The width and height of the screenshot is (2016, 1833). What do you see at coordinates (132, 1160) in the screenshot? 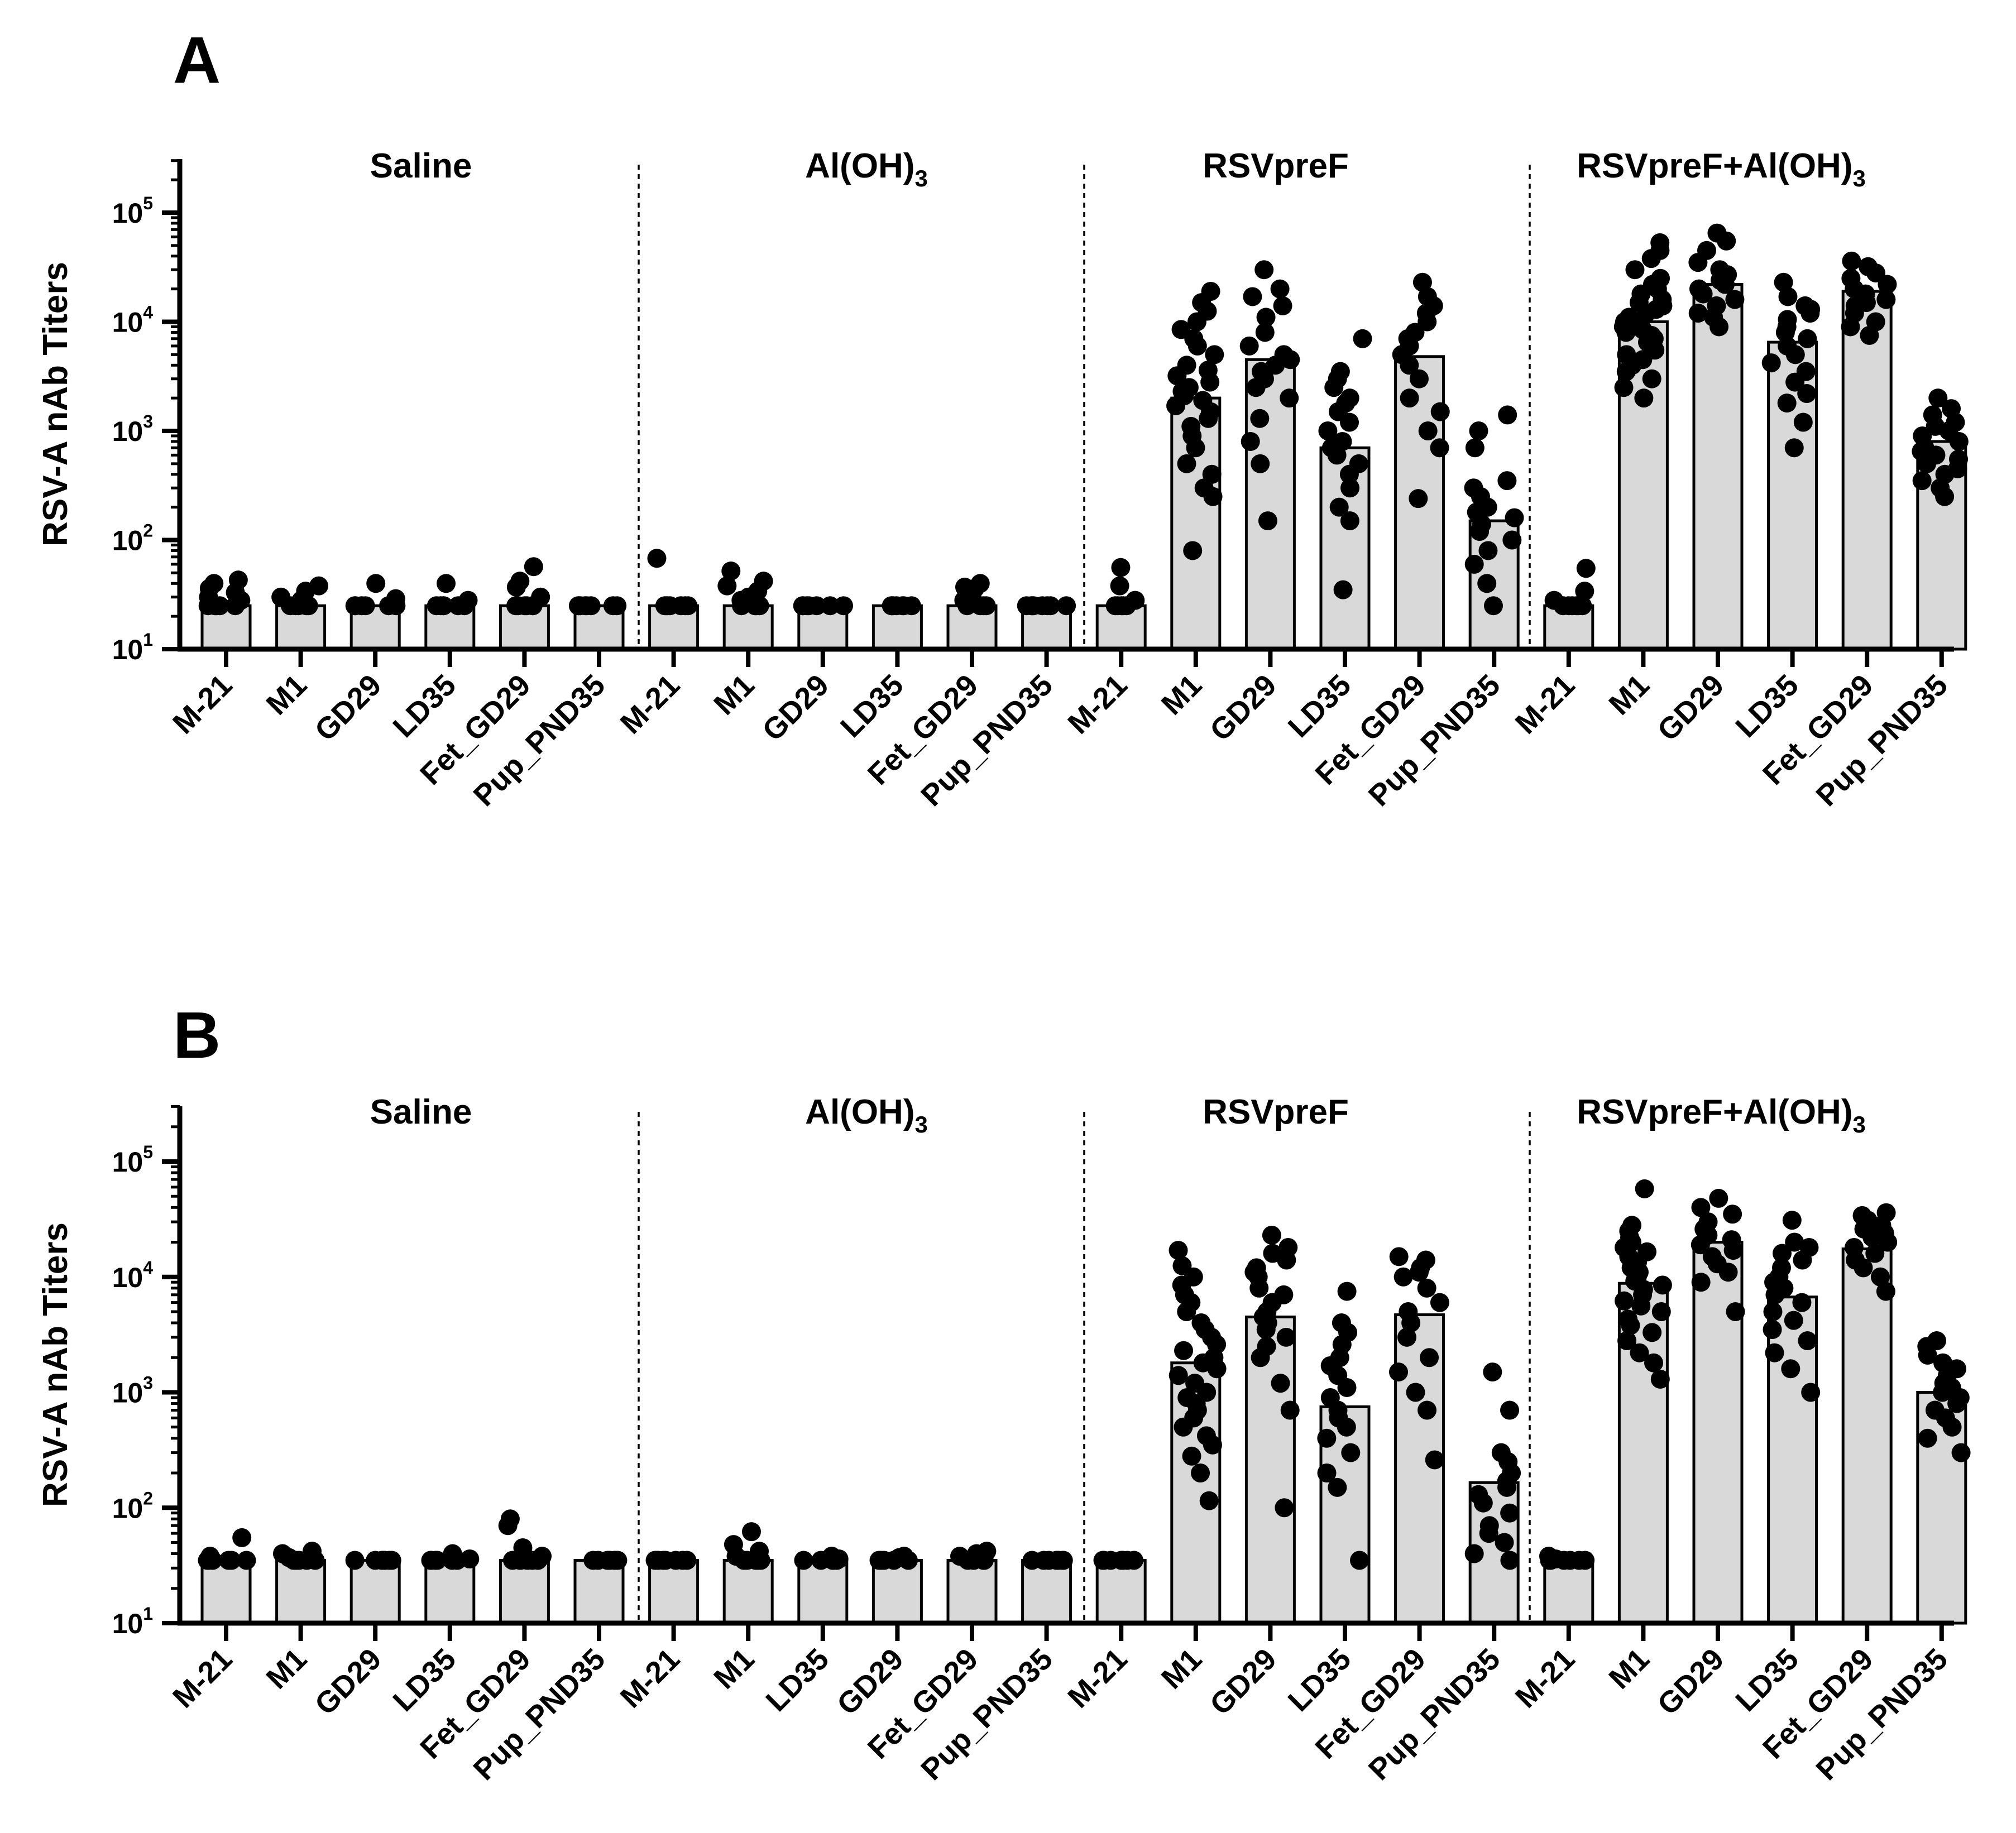
I see `y-tick-label: 10⁵` at bounding box center [132, 1160].